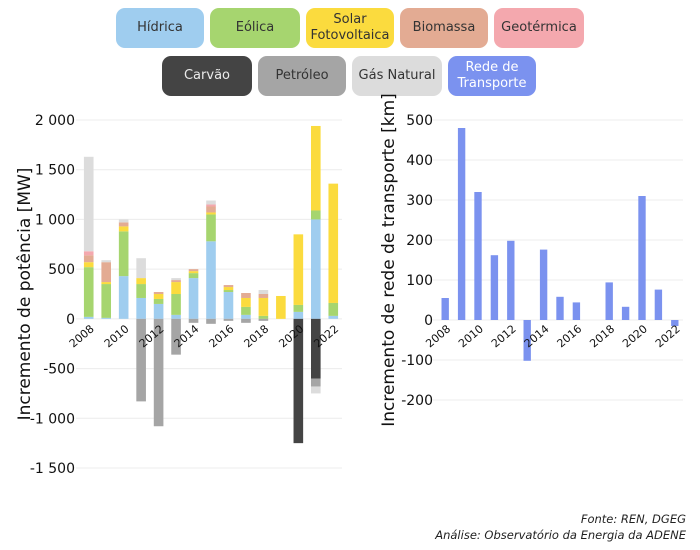 The height and width of the screenshot is (550, 700). I want to click on legend-carvao: Carvão, so click(207, 76).